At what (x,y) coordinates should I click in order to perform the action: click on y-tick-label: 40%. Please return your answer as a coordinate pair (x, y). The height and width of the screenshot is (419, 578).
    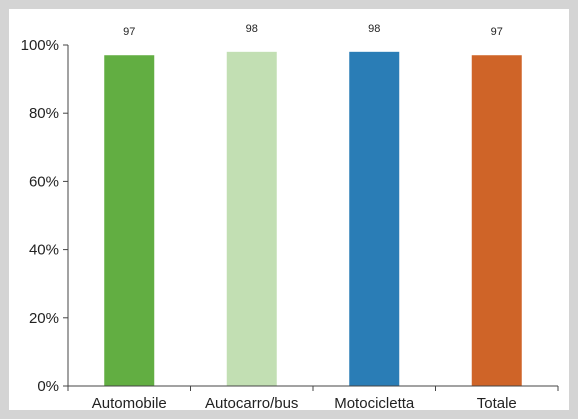
    Looking at the image, I should click on (44, 250).